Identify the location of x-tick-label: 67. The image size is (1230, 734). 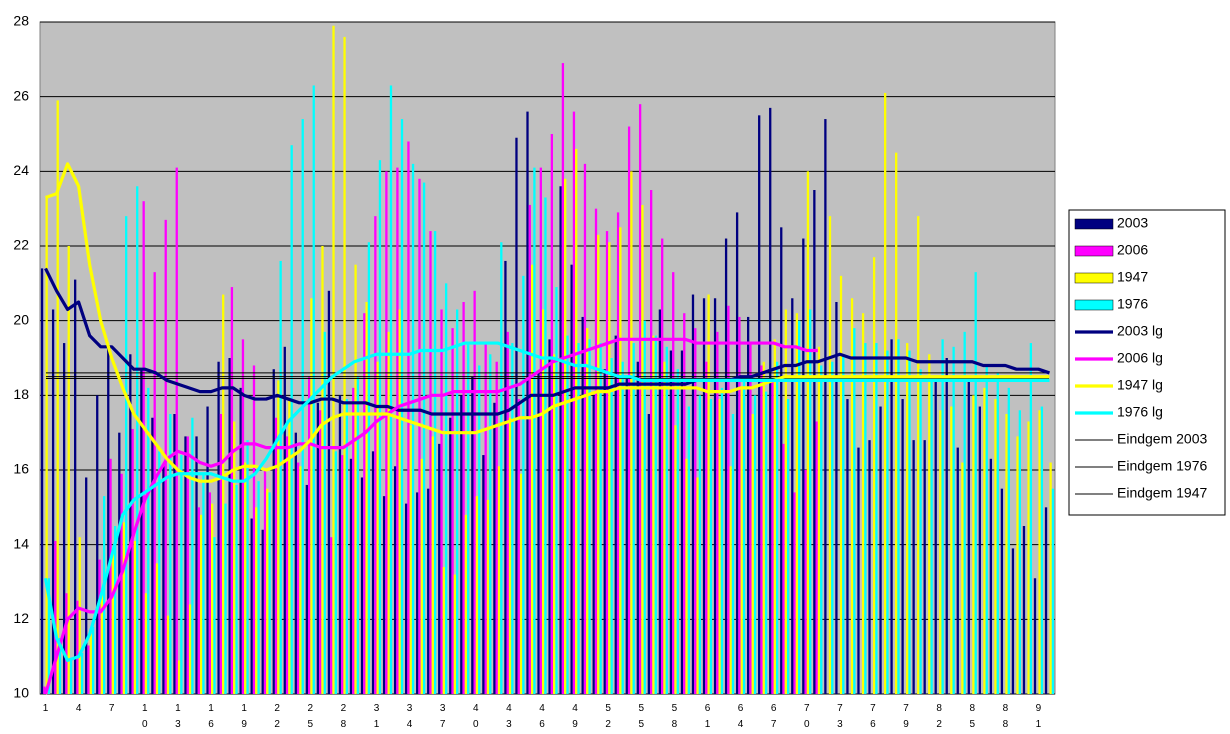
(773, 716).